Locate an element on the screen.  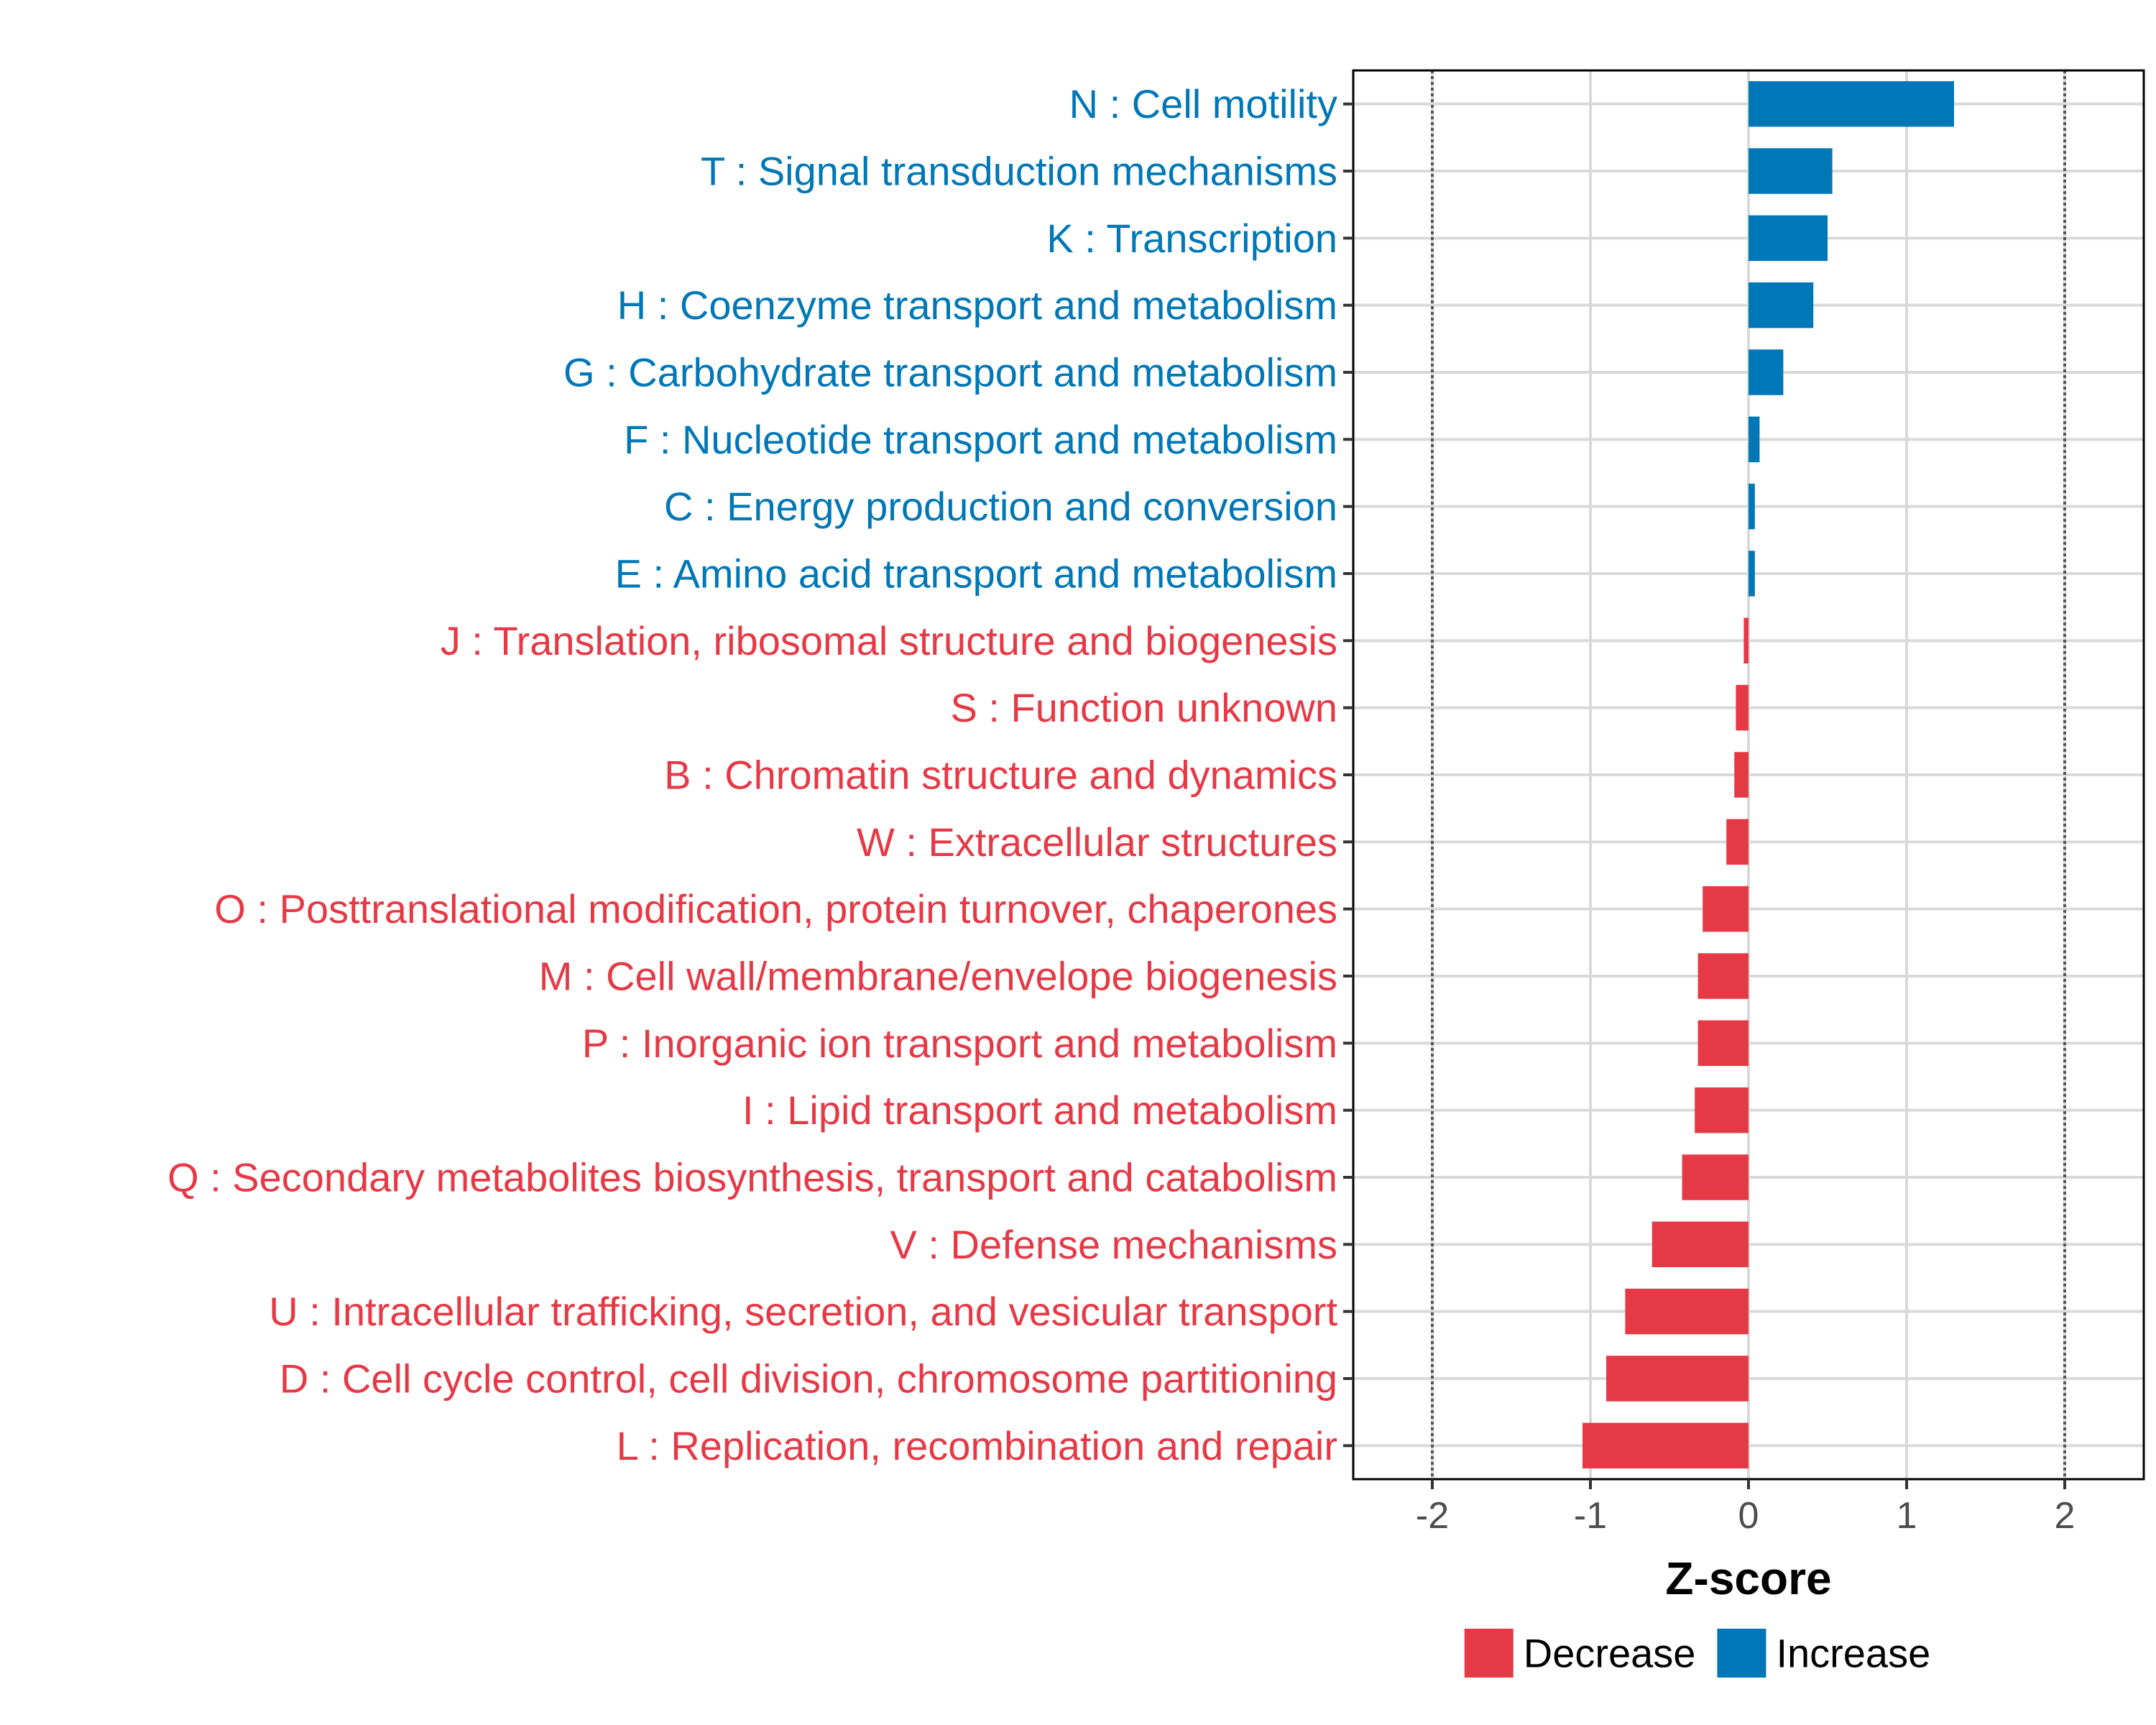
category-label: B : Chromatin structure and dynamics is located at coordinates (1001, 775).